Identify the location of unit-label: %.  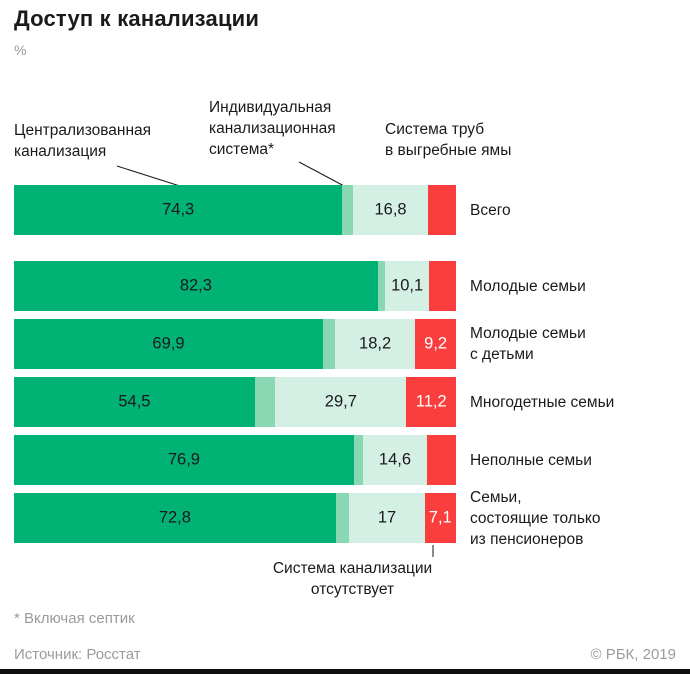
(20, 50).